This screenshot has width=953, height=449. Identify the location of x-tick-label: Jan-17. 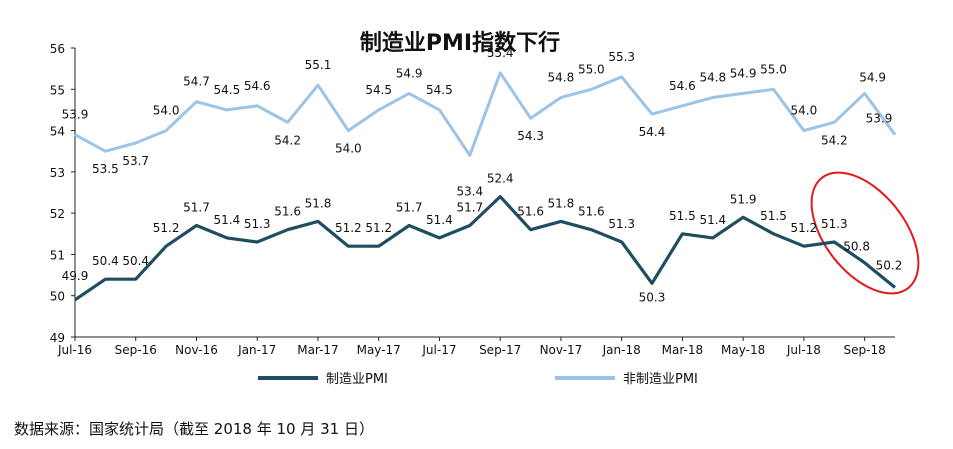
(256, 350).